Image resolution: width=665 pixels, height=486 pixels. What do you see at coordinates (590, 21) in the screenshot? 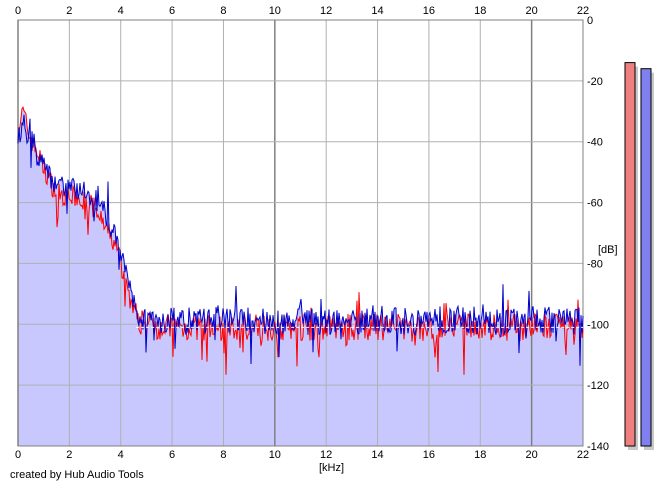
I see `y-tick-label: 0` at bounding box center [590, 21].